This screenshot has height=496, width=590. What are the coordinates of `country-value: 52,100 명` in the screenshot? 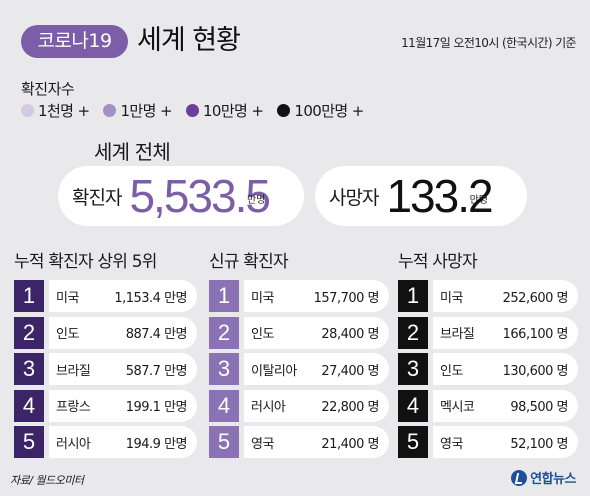 It's located at (539, 444).